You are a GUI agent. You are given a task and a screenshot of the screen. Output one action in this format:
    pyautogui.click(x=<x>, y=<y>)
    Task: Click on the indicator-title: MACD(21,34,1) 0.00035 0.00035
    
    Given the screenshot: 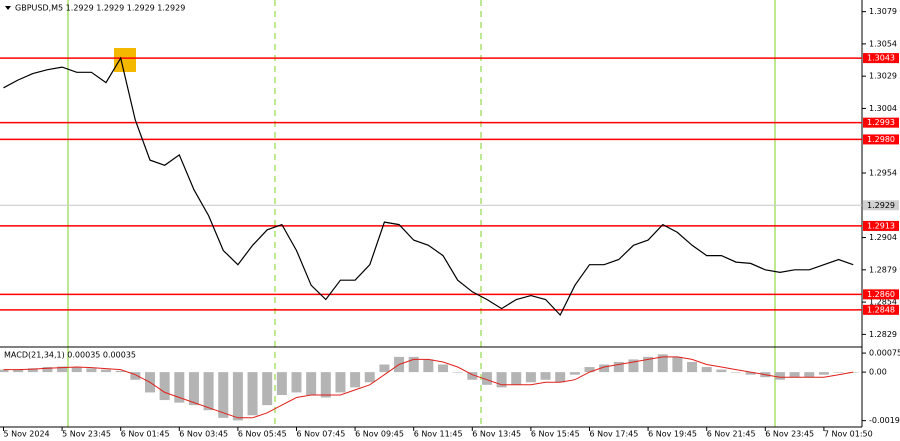 What is the action you would take?
    pyautogui.click(x=70, y=355)
    